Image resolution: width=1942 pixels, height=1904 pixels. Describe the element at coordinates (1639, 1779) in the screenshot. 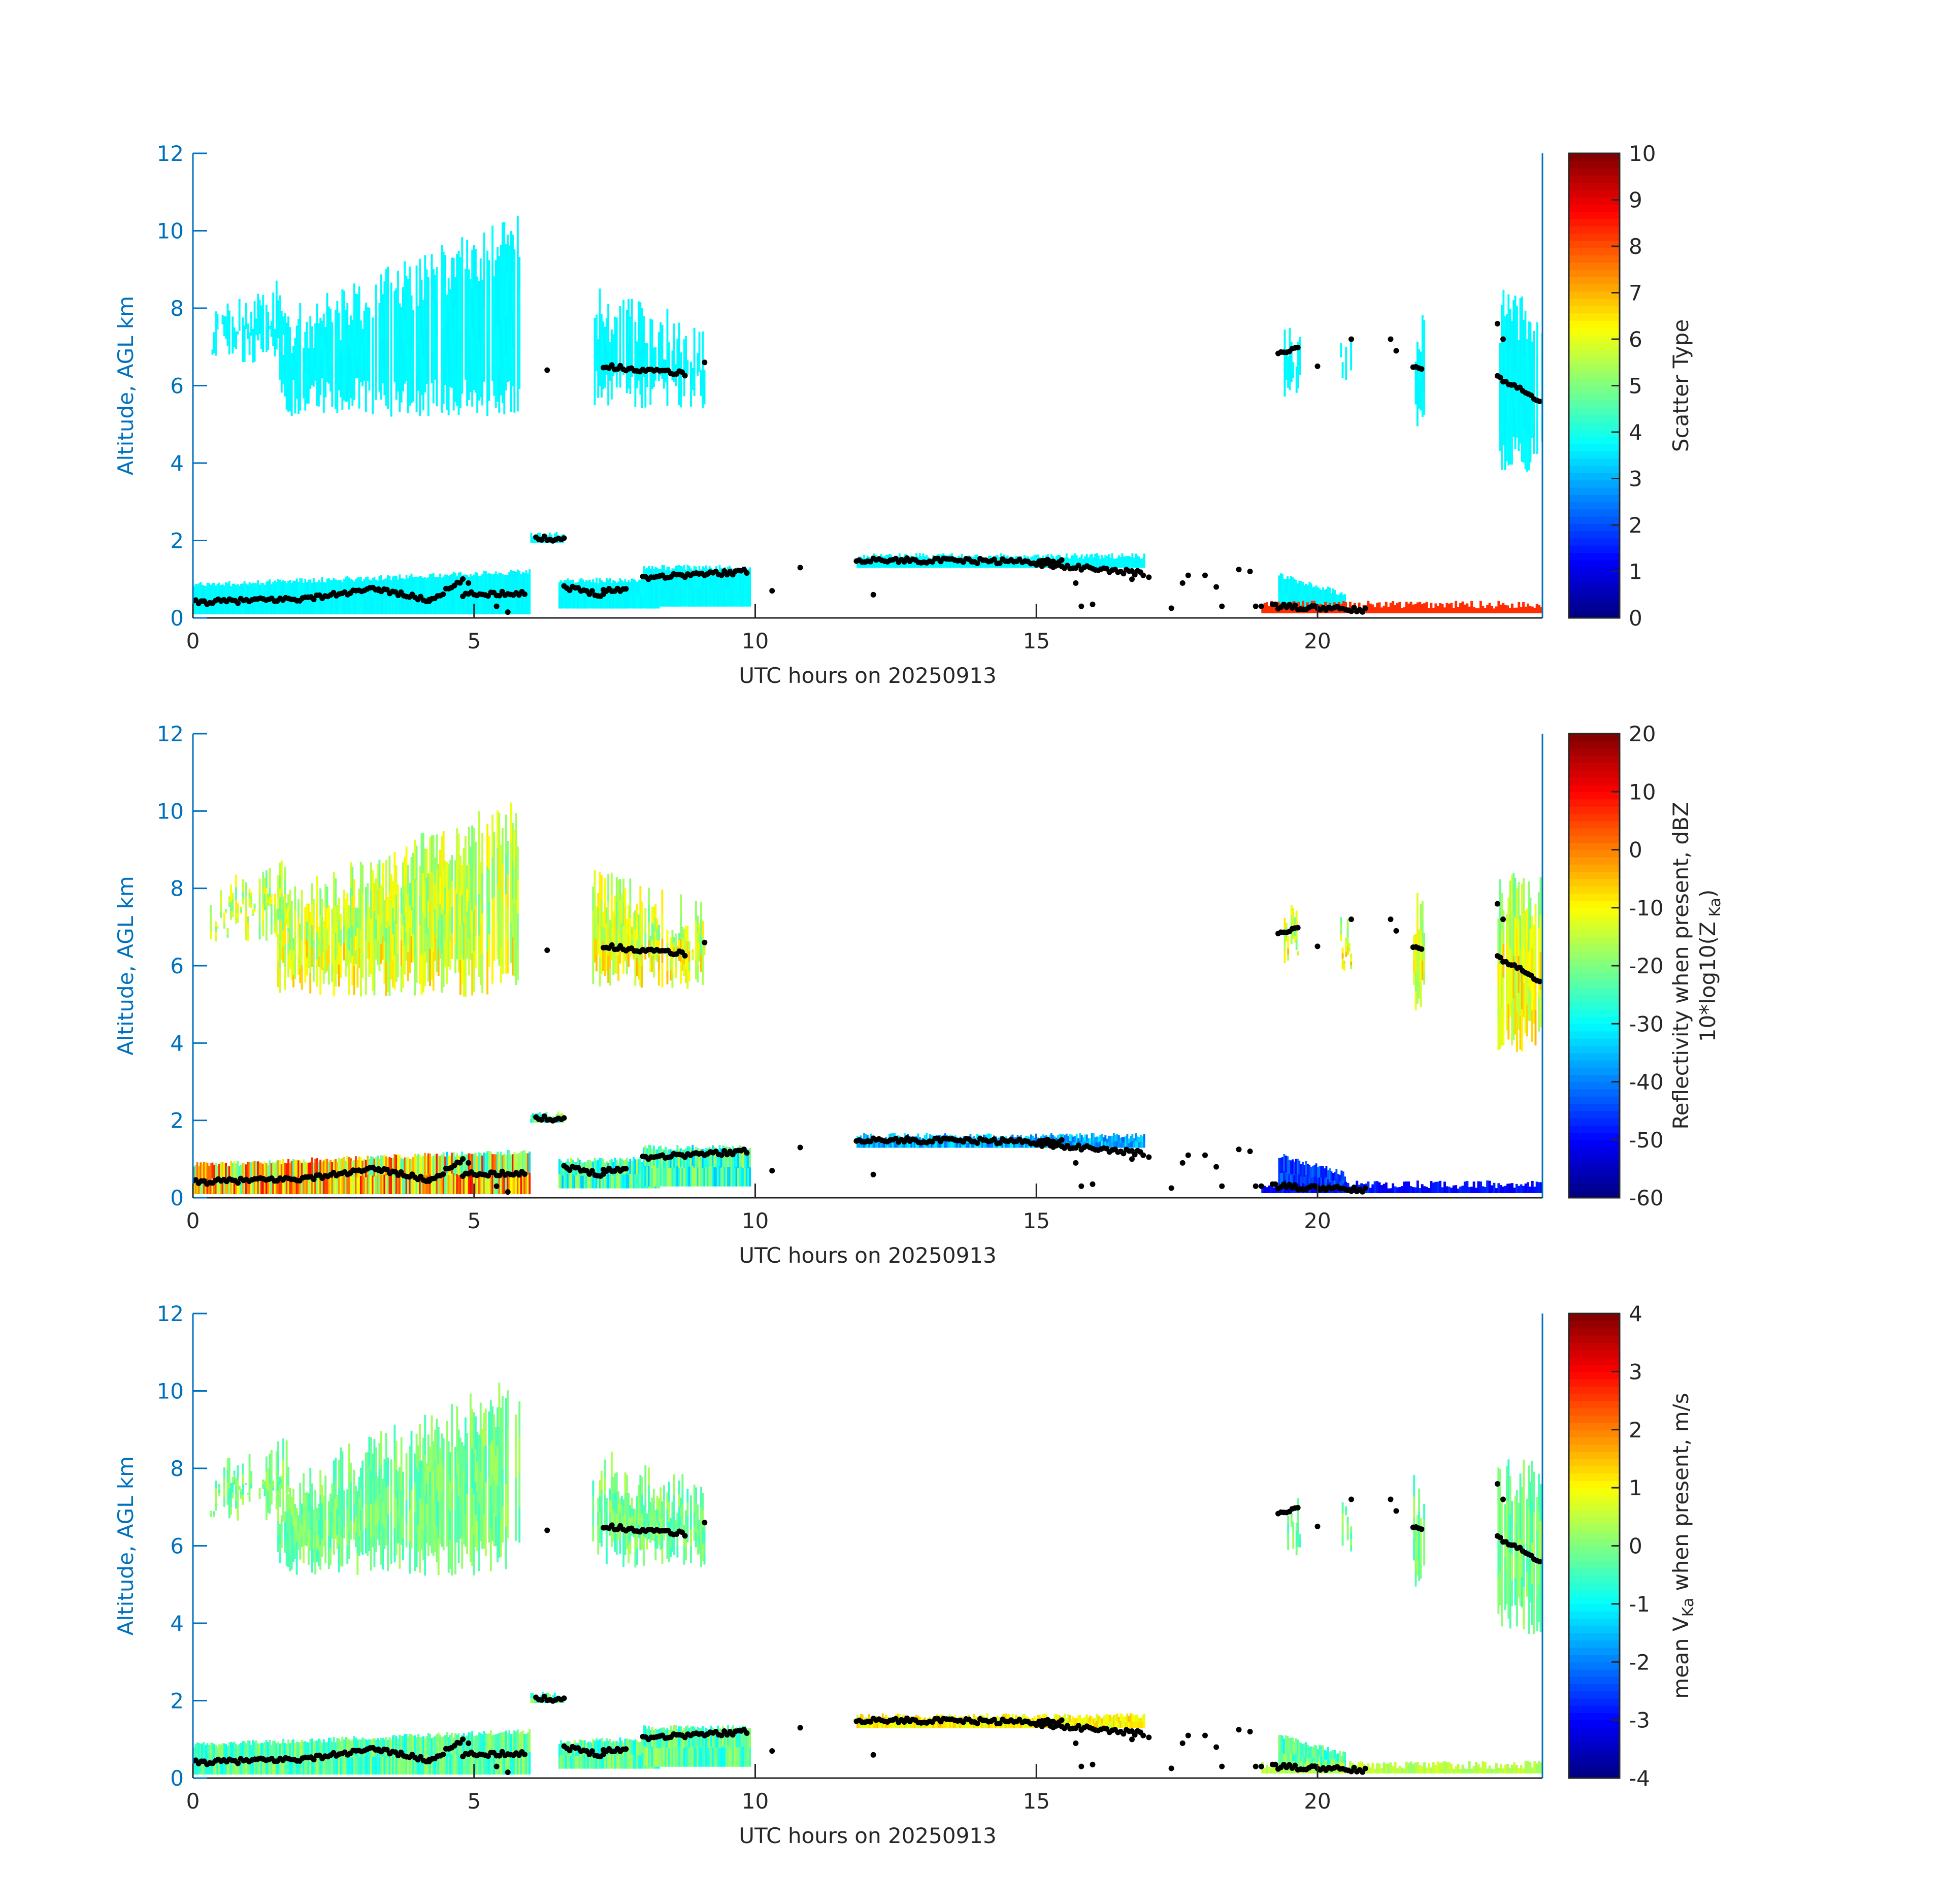

I see `colorbar-tick-label: -4` at that location.